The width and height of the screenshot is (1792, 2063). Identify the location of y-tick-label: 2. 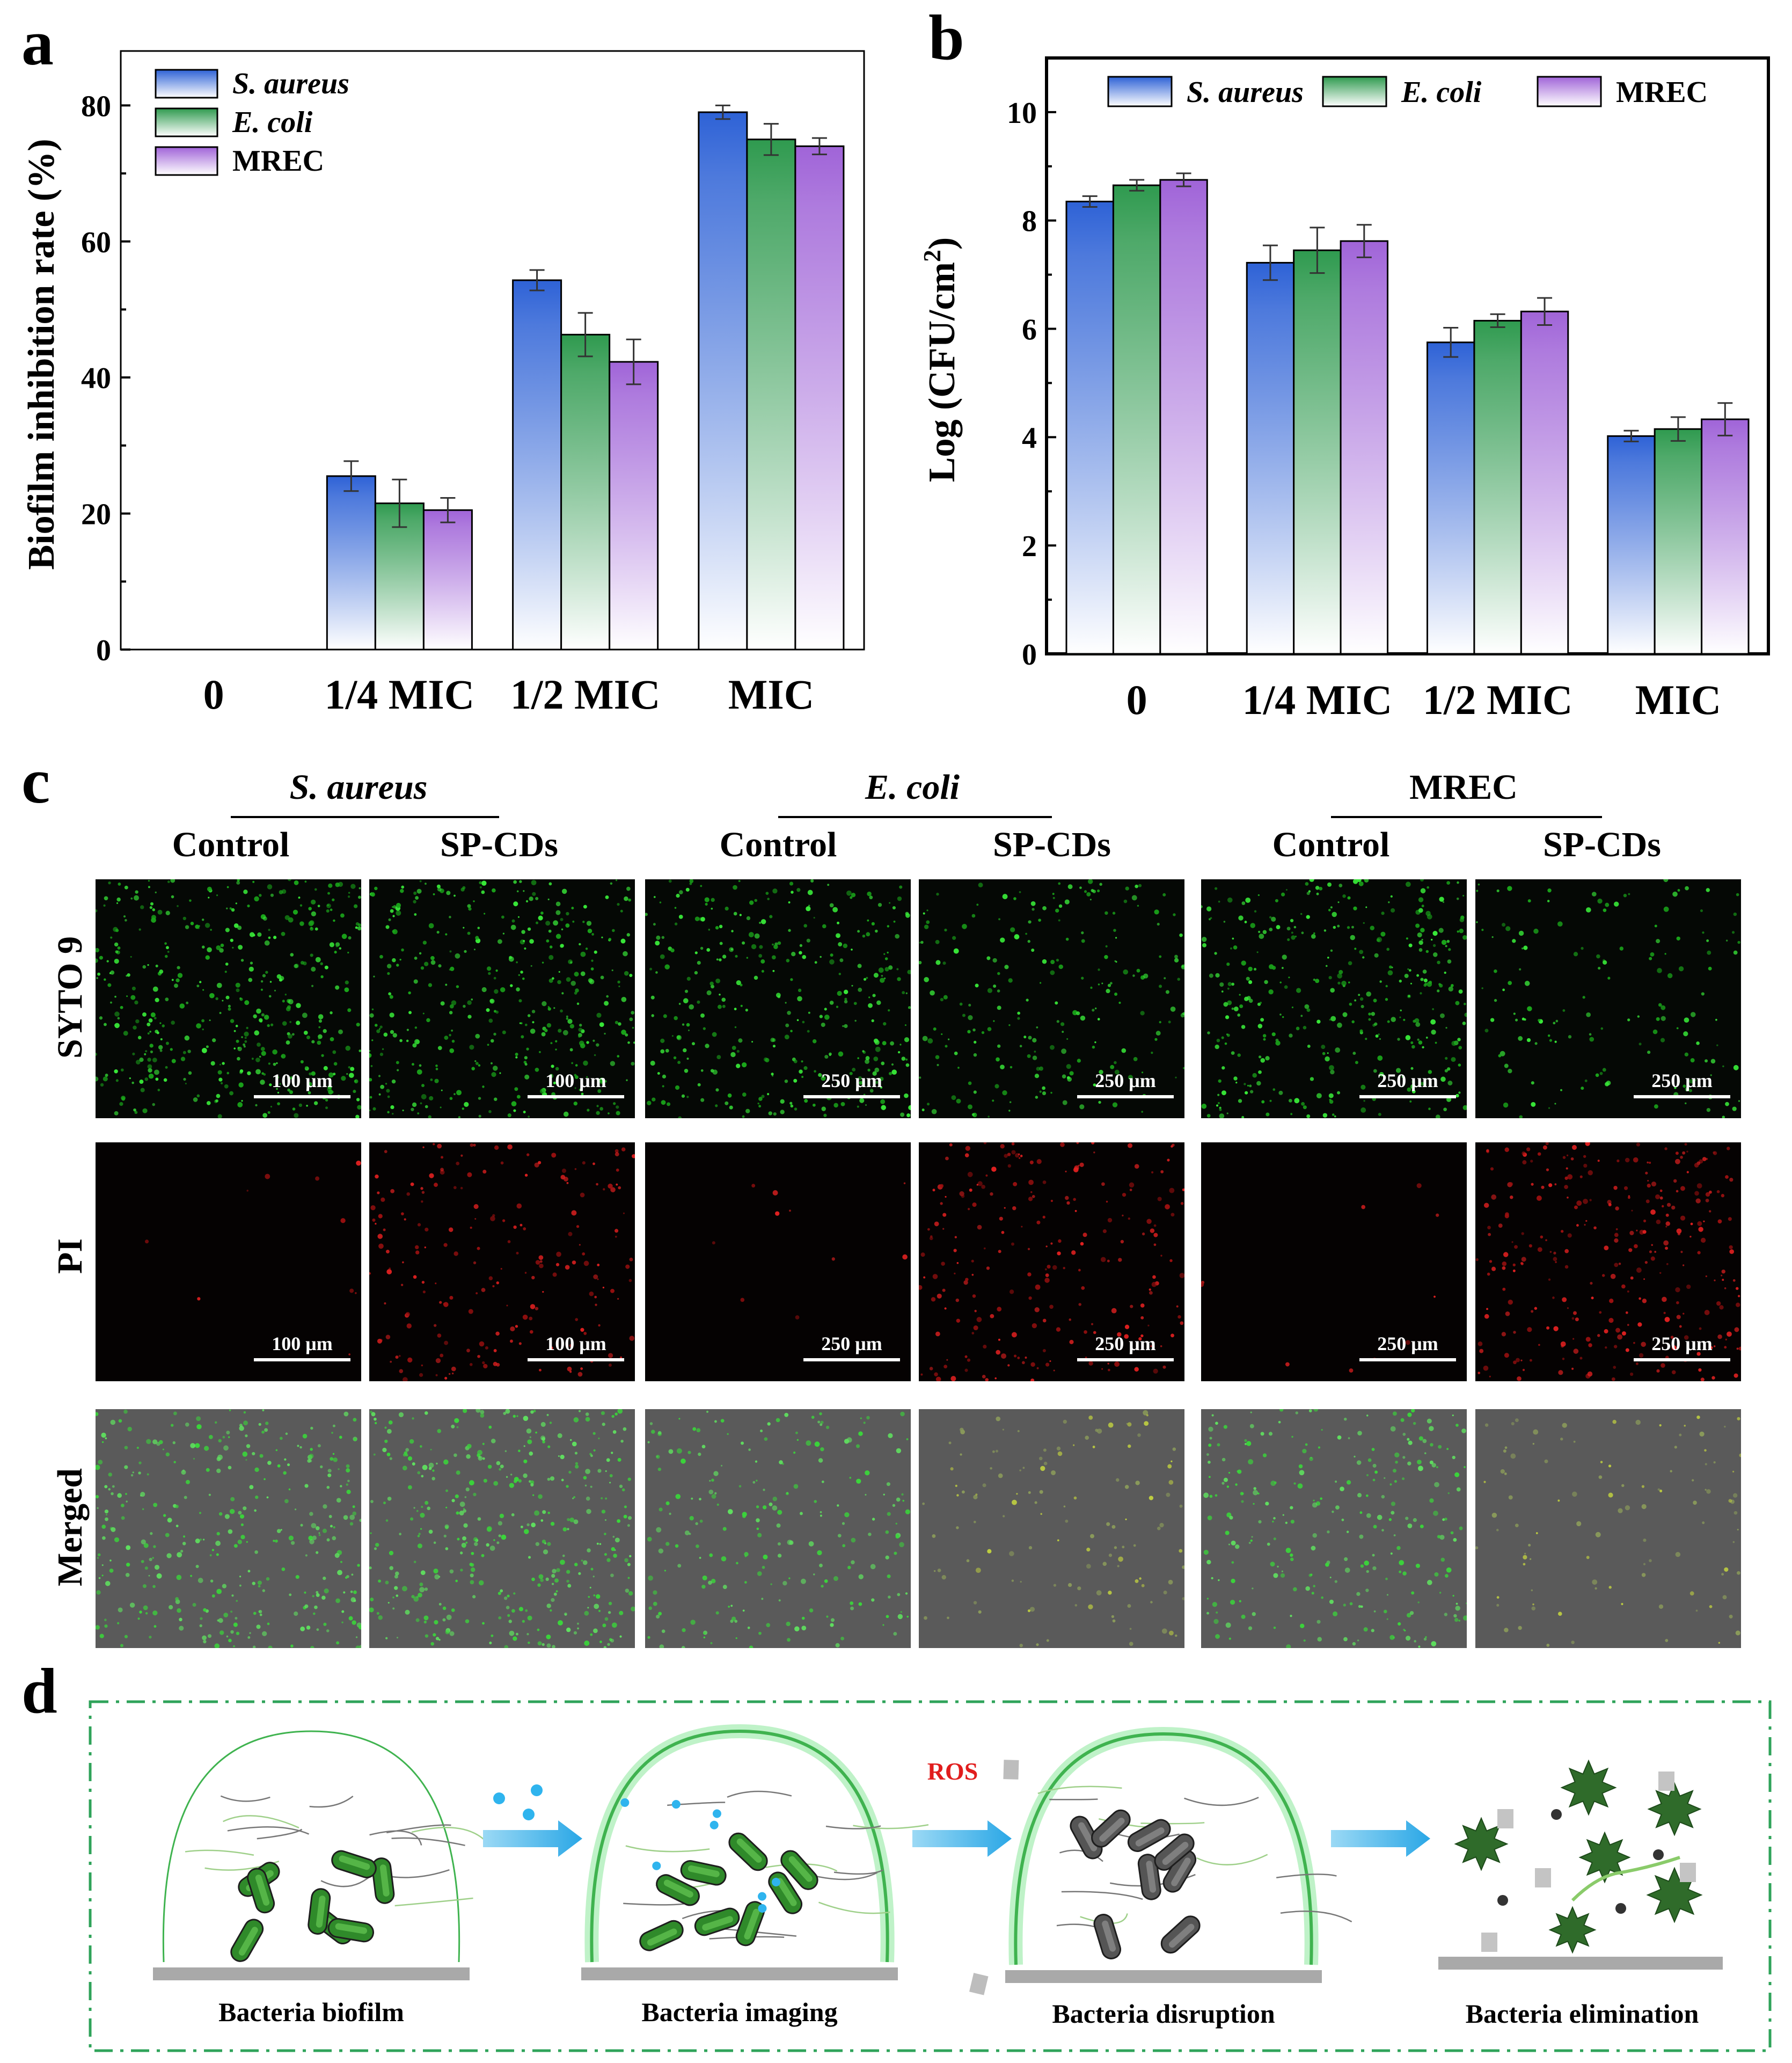
(1029, 546).